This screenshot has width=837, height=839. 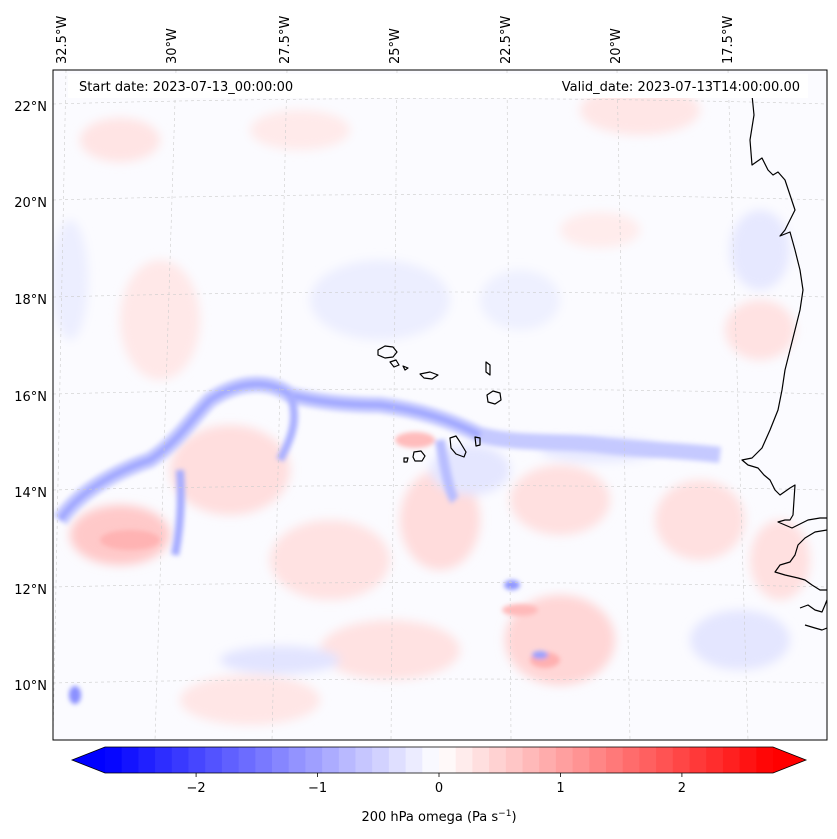 I want to click on santo-antao, so click(x=387, y=352).